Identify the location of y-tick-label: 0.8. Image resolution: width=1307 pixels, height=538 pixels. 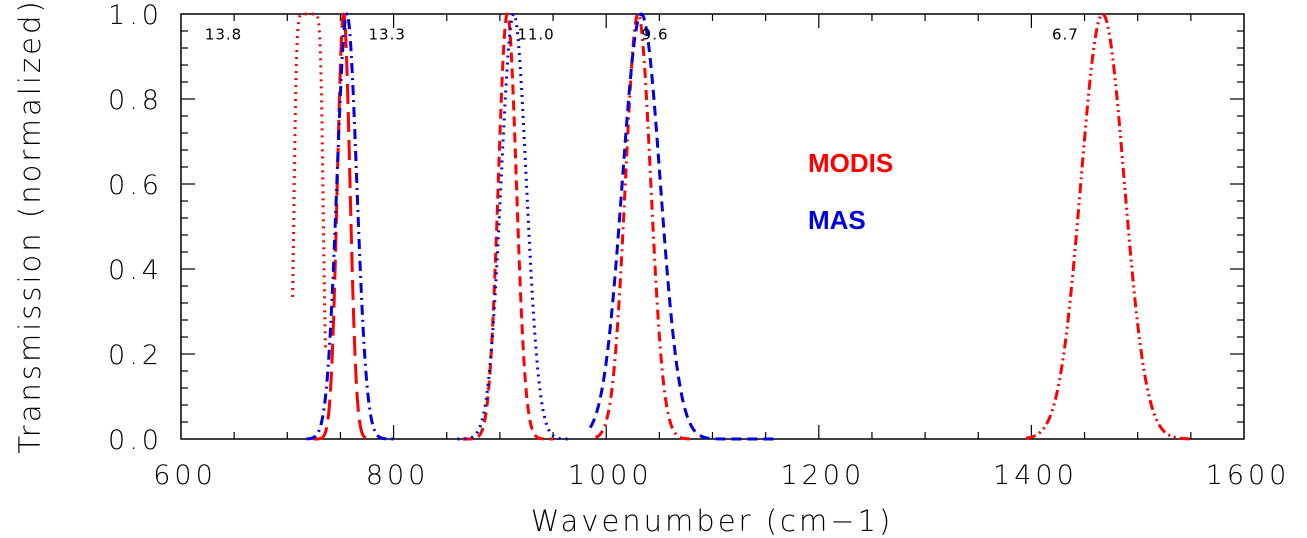
(135, 100).